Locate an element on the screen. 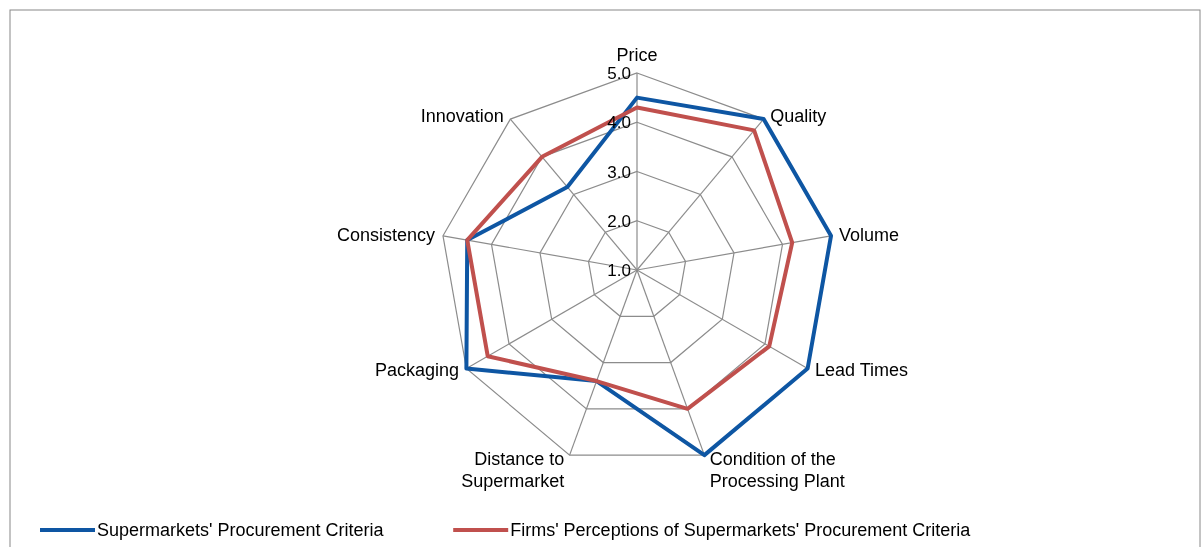 The height and width of the screenshot is (547, 1202). spoke-label: Quality is located at coordinates (798, 116).